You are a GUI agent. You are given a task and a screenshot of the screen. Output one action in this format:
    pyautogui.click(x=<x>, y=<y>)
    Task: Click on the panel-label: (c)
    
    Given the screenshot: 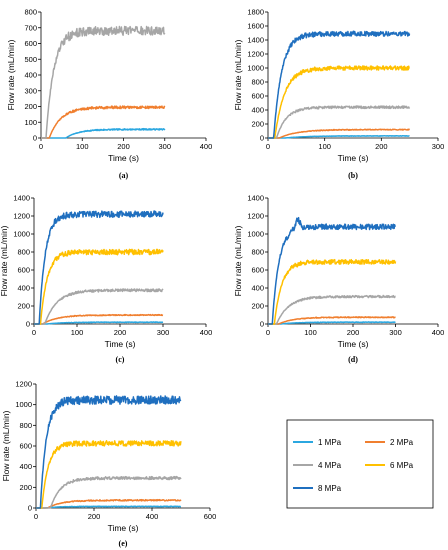 What is the action you would take?
    pyautogui.click(x=120, y=359)
    